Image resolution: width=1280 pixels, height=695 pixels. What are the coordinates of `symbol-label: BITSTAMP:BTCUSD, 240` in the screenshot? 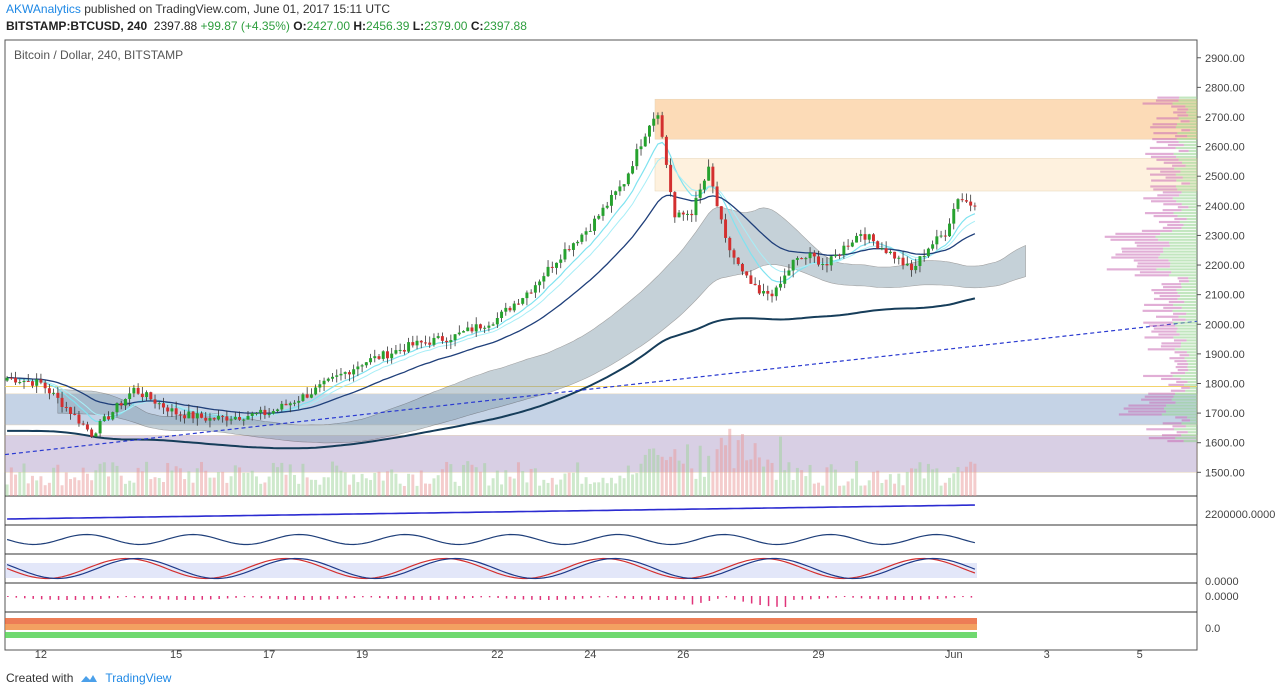 It's located at (77, 26).